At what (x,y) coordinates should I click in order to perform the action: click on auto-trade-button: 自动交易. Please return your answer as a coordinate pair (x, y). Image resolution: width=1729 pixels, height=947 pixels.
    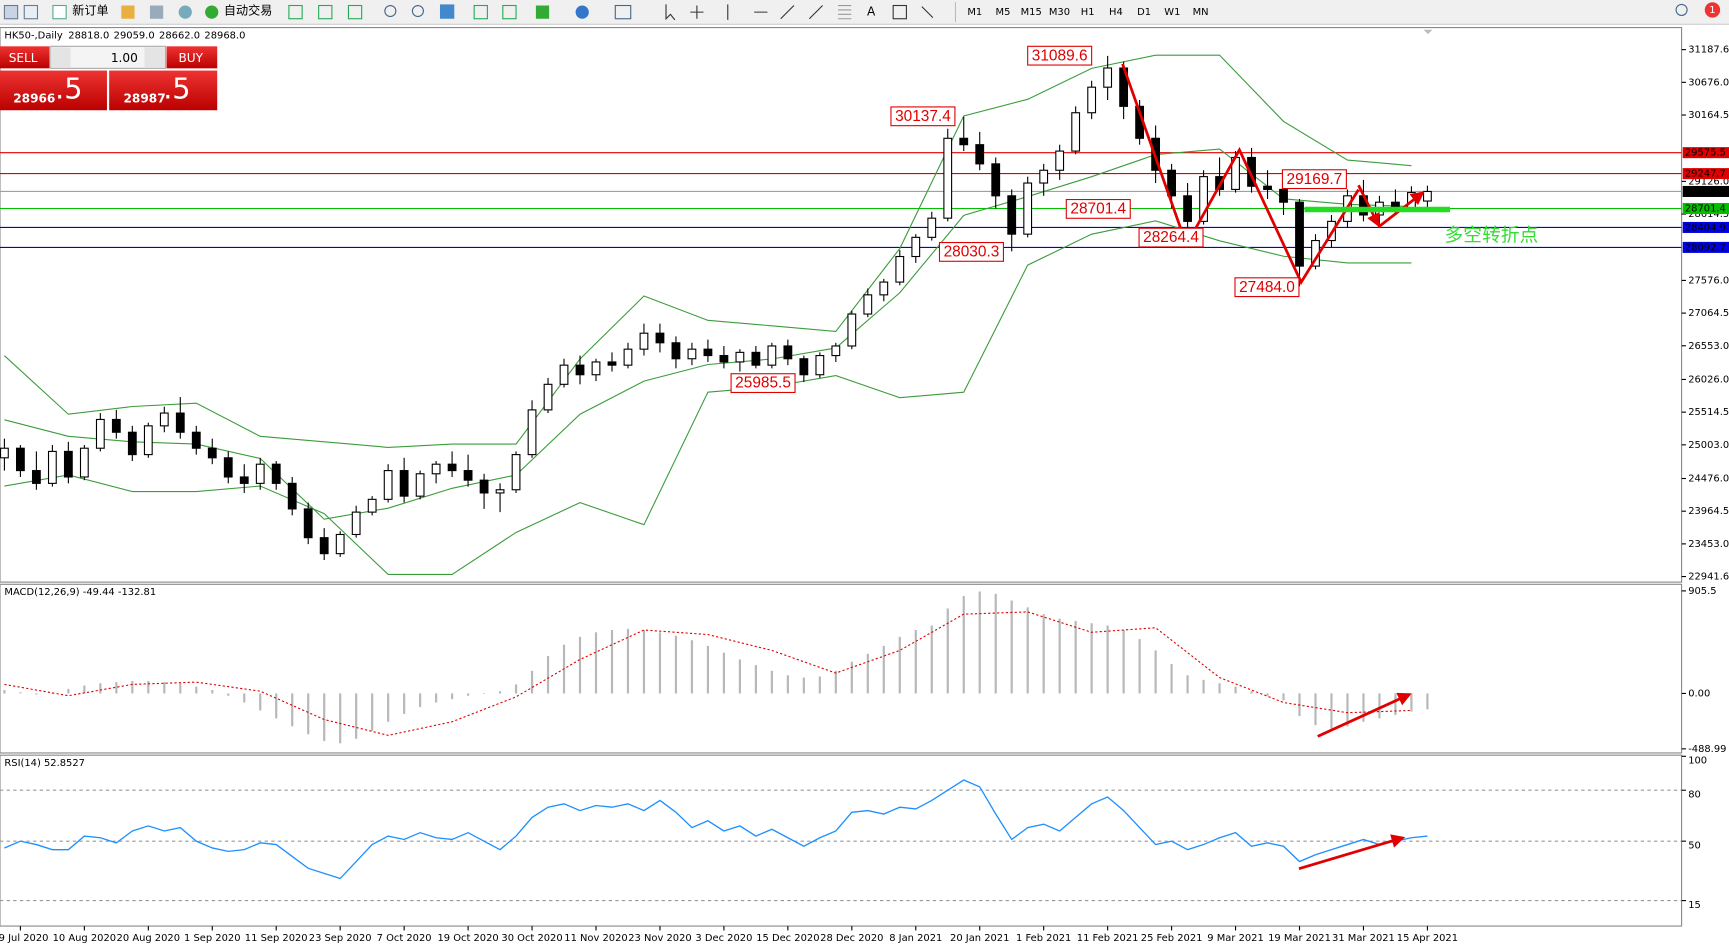
    Looking at the image, I should click on (248, 10).